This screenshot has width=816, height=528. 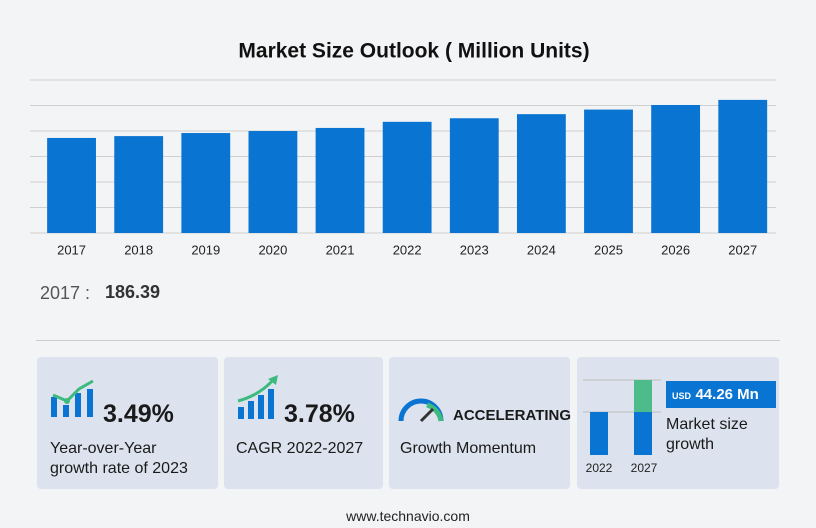 I want to click on card-text: Growth Momentum, so click(x=468, y=448).